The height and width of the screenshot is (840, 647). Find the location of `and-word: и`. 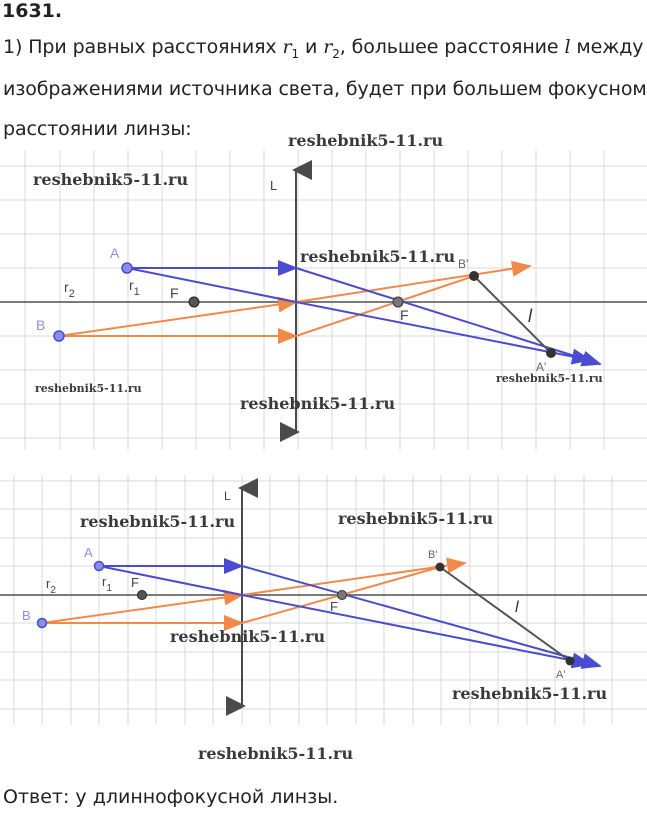

and-word: и is located at coordinates (311, 47).